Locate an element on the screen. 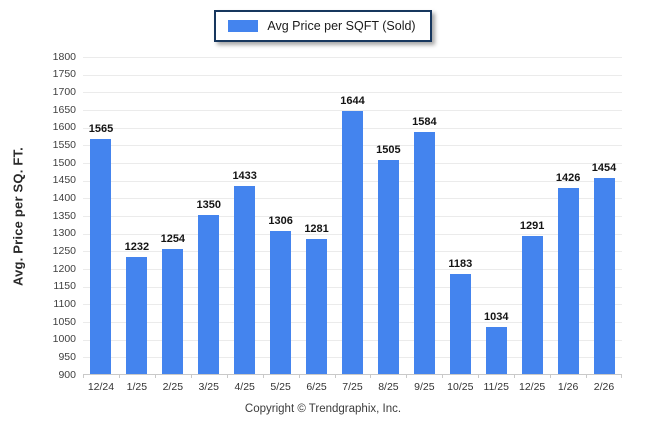 The height and width of the screenshot is (434, 646). bar-slot: 1433 is located at coordinates (245, 215).